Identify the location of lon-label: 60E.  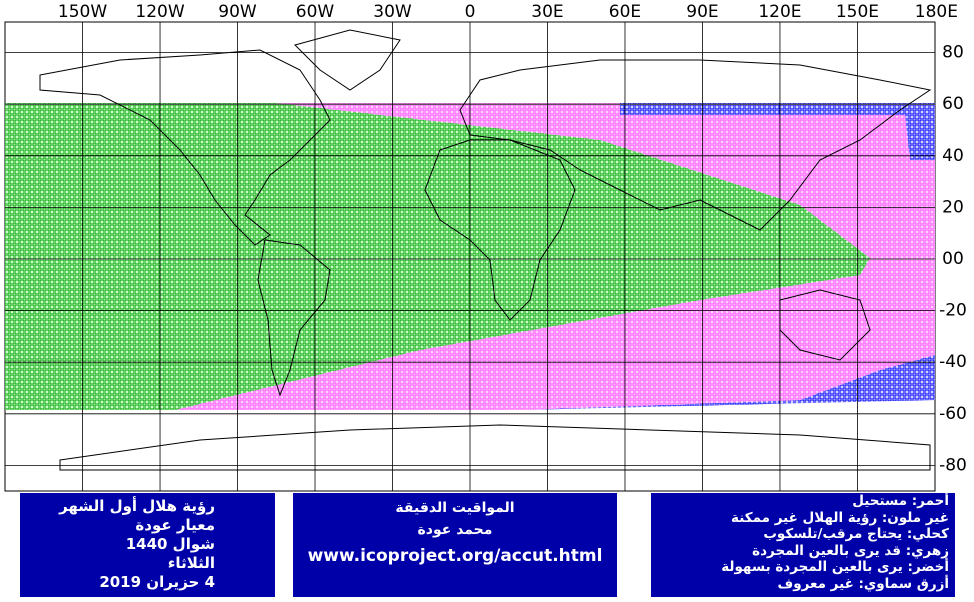
(625, 12).